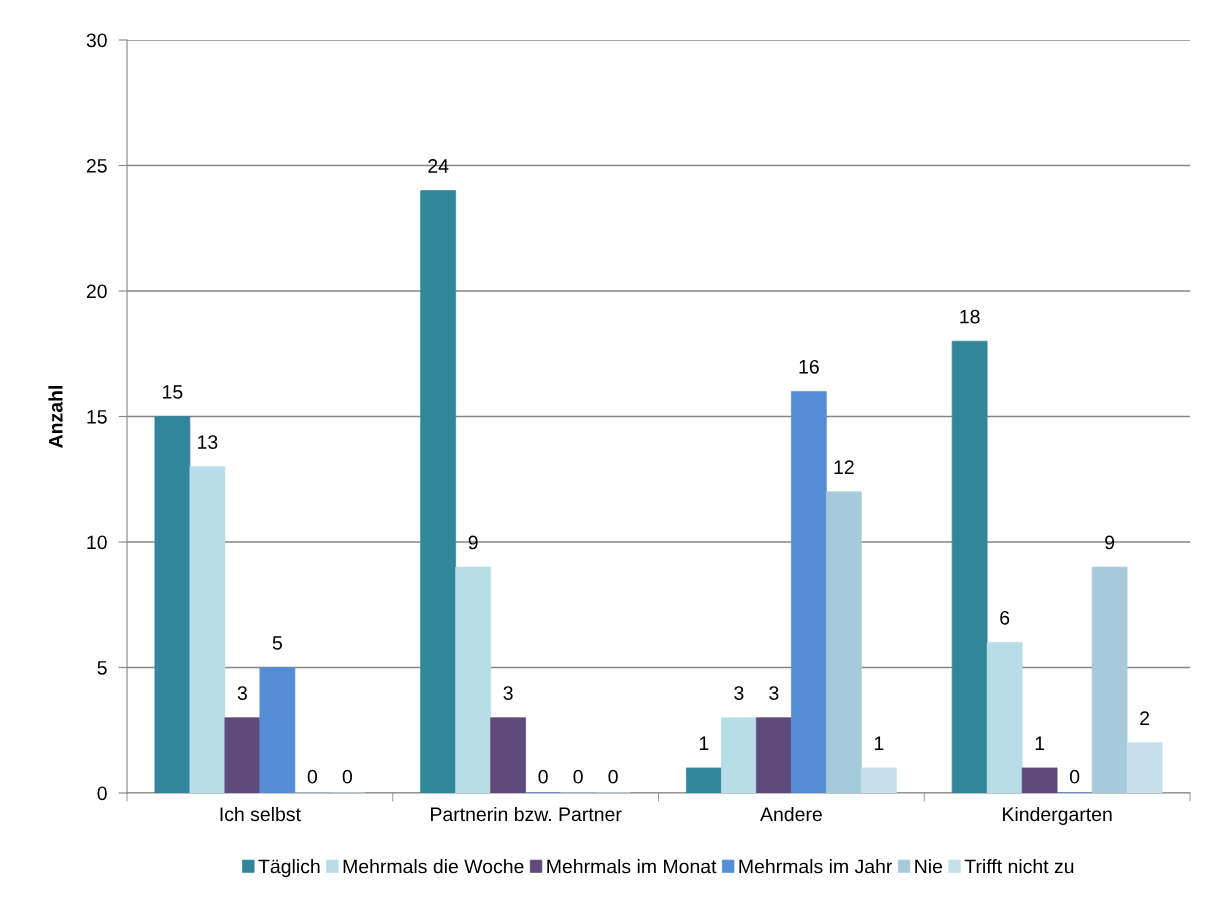 The image size is (1214, 901). What do you see at coordinates (809, 366) in the screenshot?
I see `data-label: 16` at bounding box center [809, 366].